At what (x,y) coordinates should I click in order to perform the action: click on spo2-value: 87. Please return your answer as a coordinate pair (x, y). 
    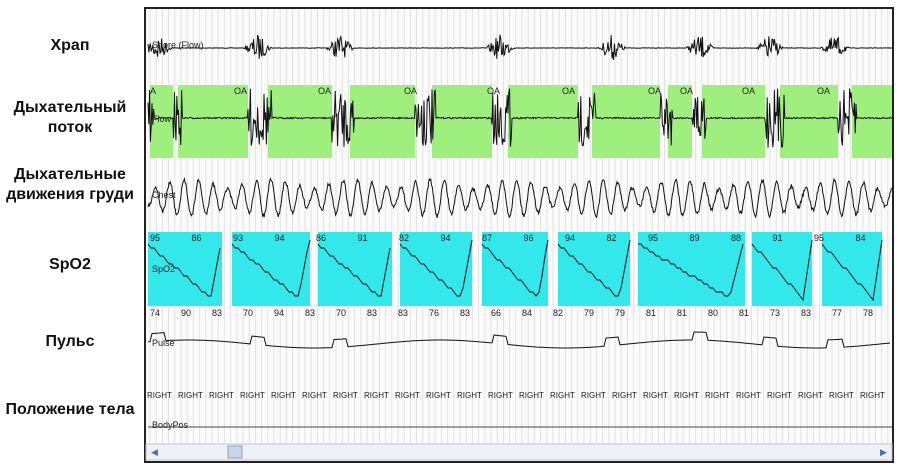
    Looking at the image, I should click on (487, 238).